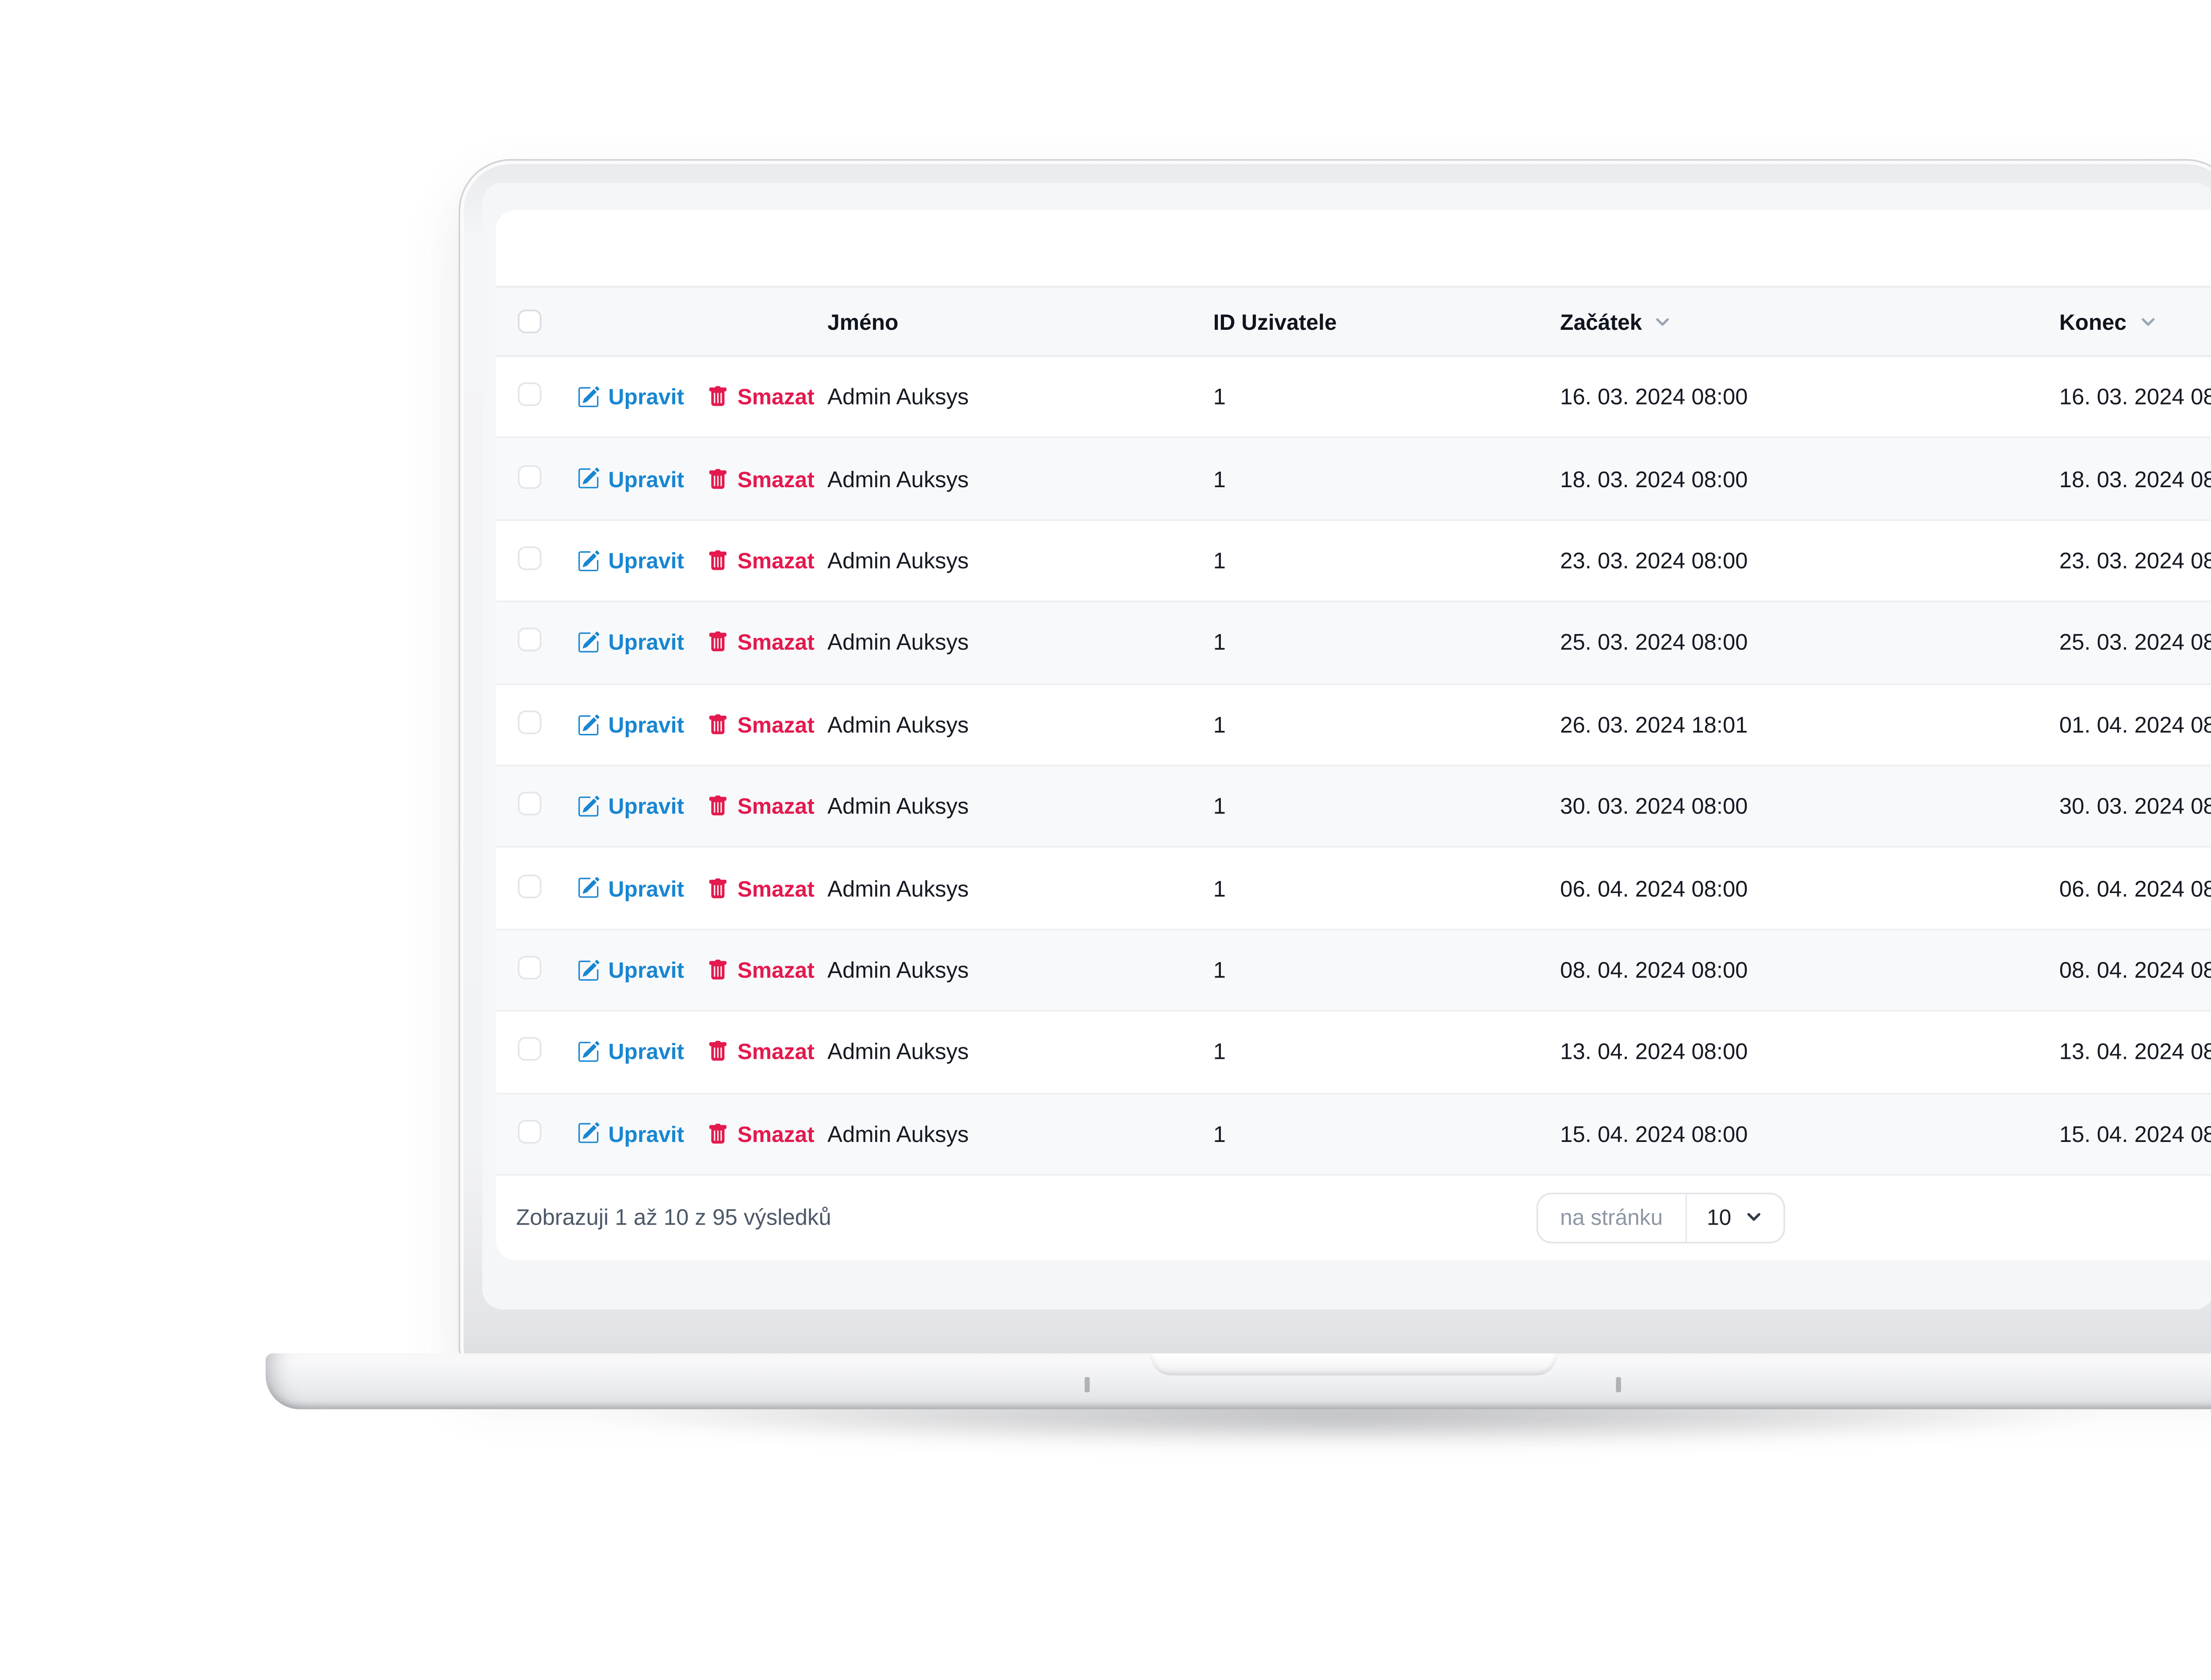  I want to click on laptop-base-notch, so click(1354, 1364).